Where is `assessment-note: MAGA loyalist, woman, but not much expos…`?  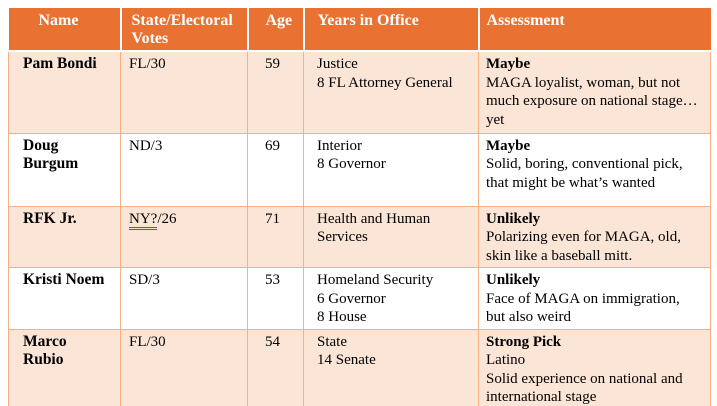
assessment-note: MAGA loyalist, woman, but not much expos… is located at coordinates (592, 101).